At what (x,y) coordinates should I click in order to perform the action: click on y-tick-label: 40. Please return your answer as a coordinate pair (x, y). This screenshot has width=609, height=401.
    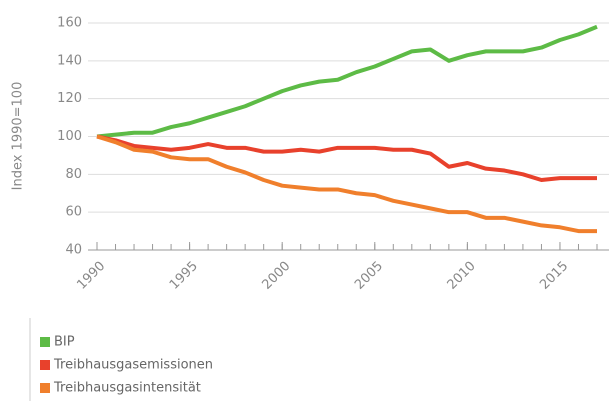
    Looking at the image, I should click on (73, 250).